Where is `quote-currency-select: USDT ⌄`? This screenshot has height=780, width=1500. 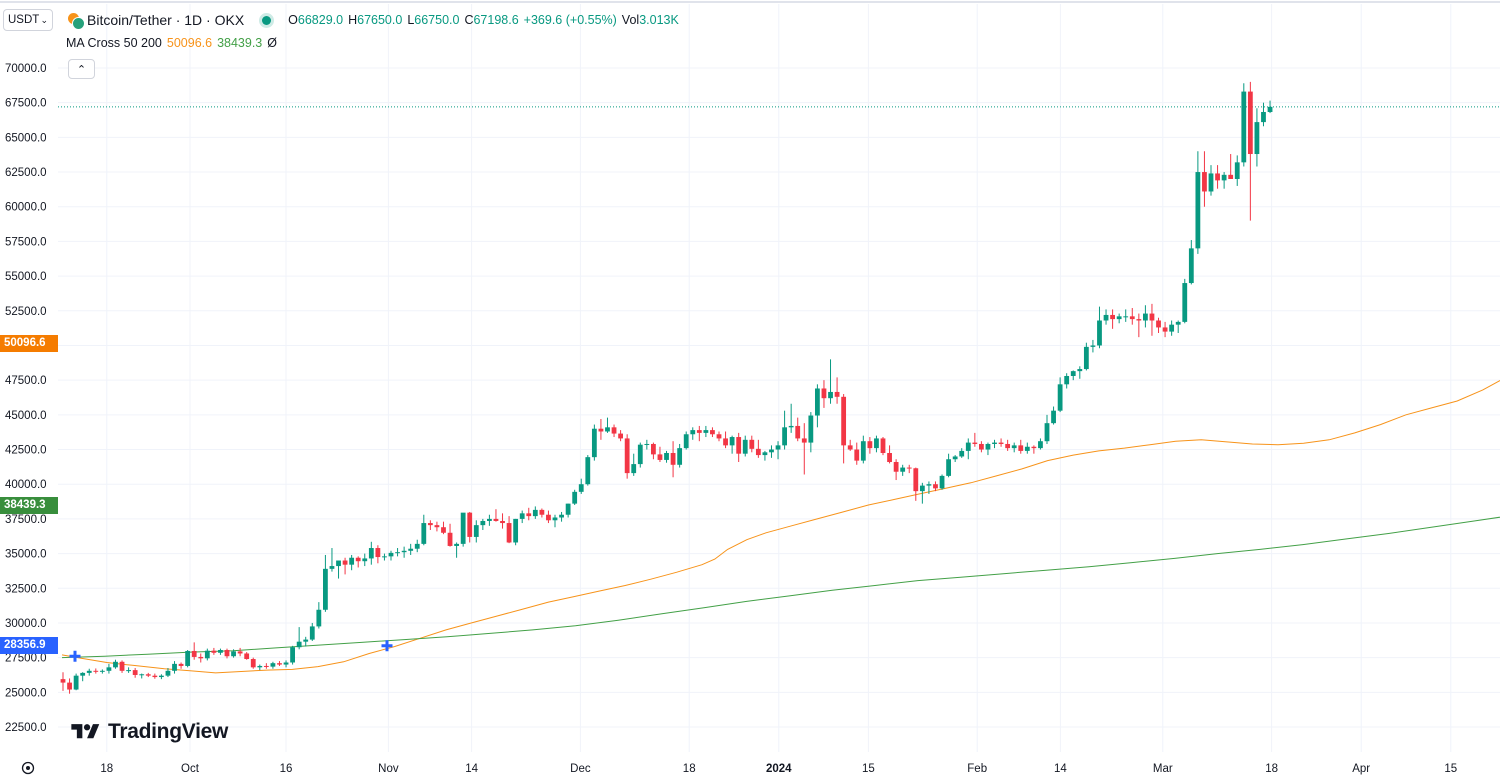
quote-currency-select: USDT ⌄ is located at coordinates (28, 20).